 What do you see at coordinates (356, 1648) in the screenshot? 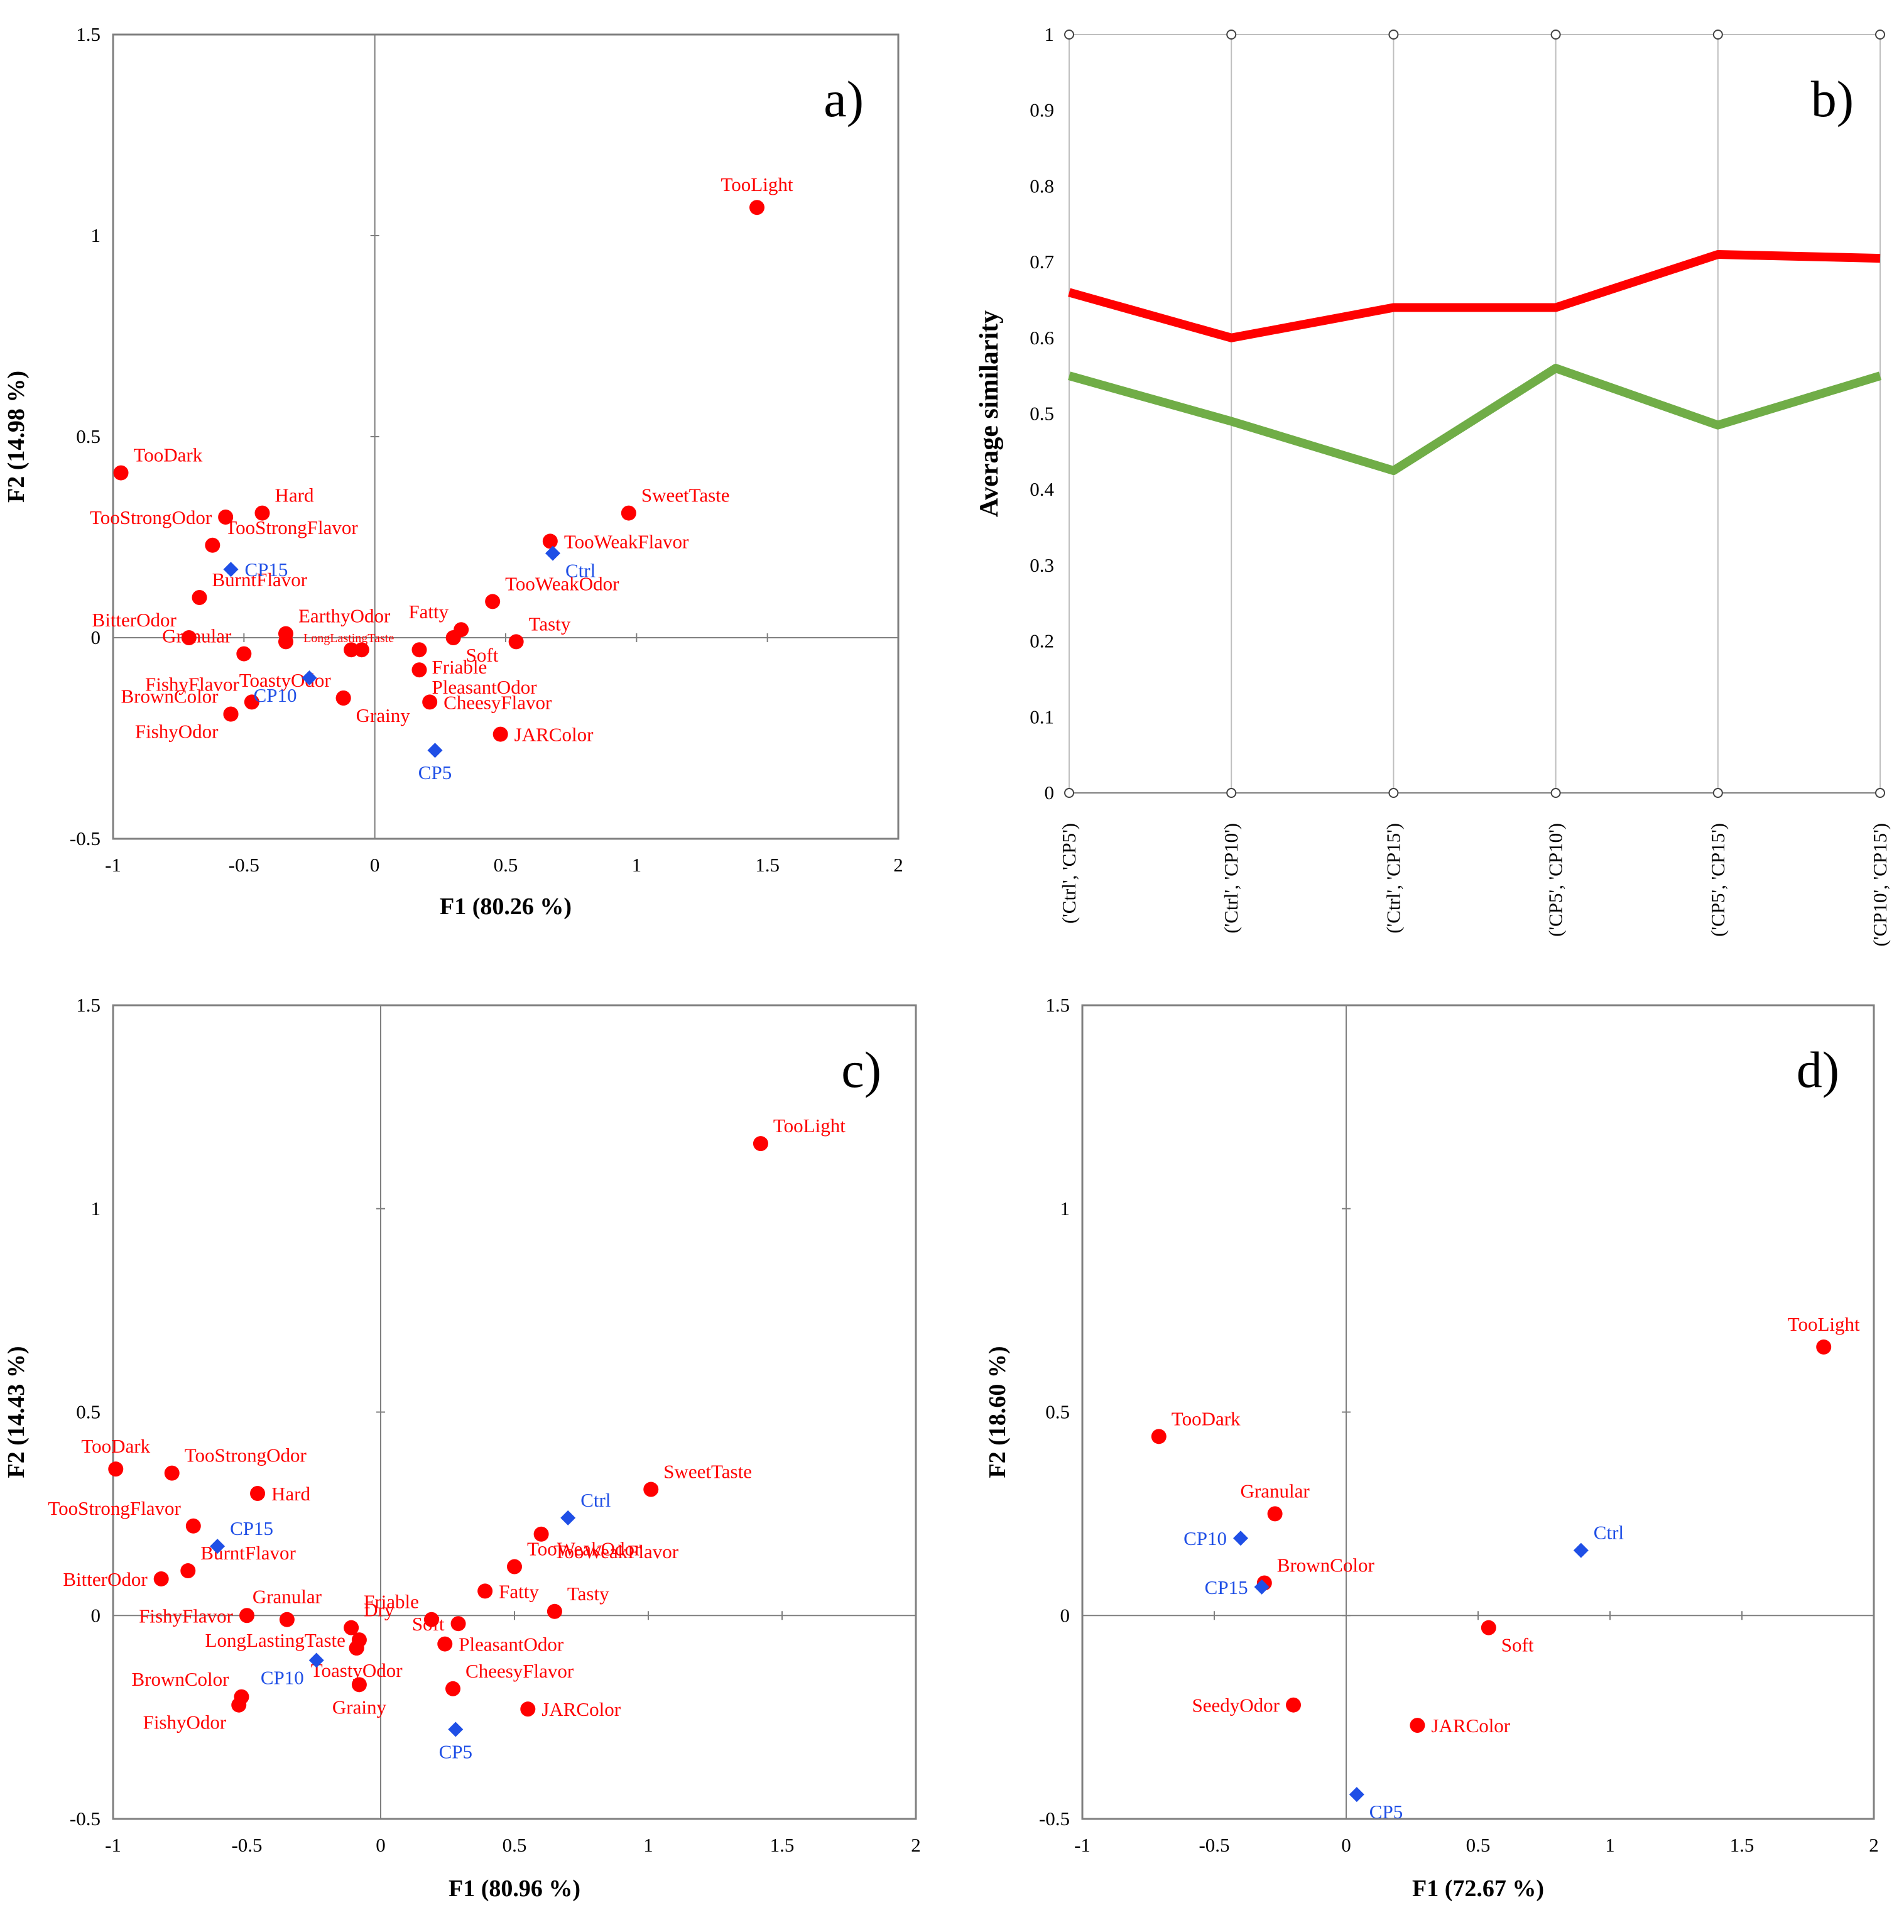
I see `toastyodor-point` at bounding box center [356, 1648].